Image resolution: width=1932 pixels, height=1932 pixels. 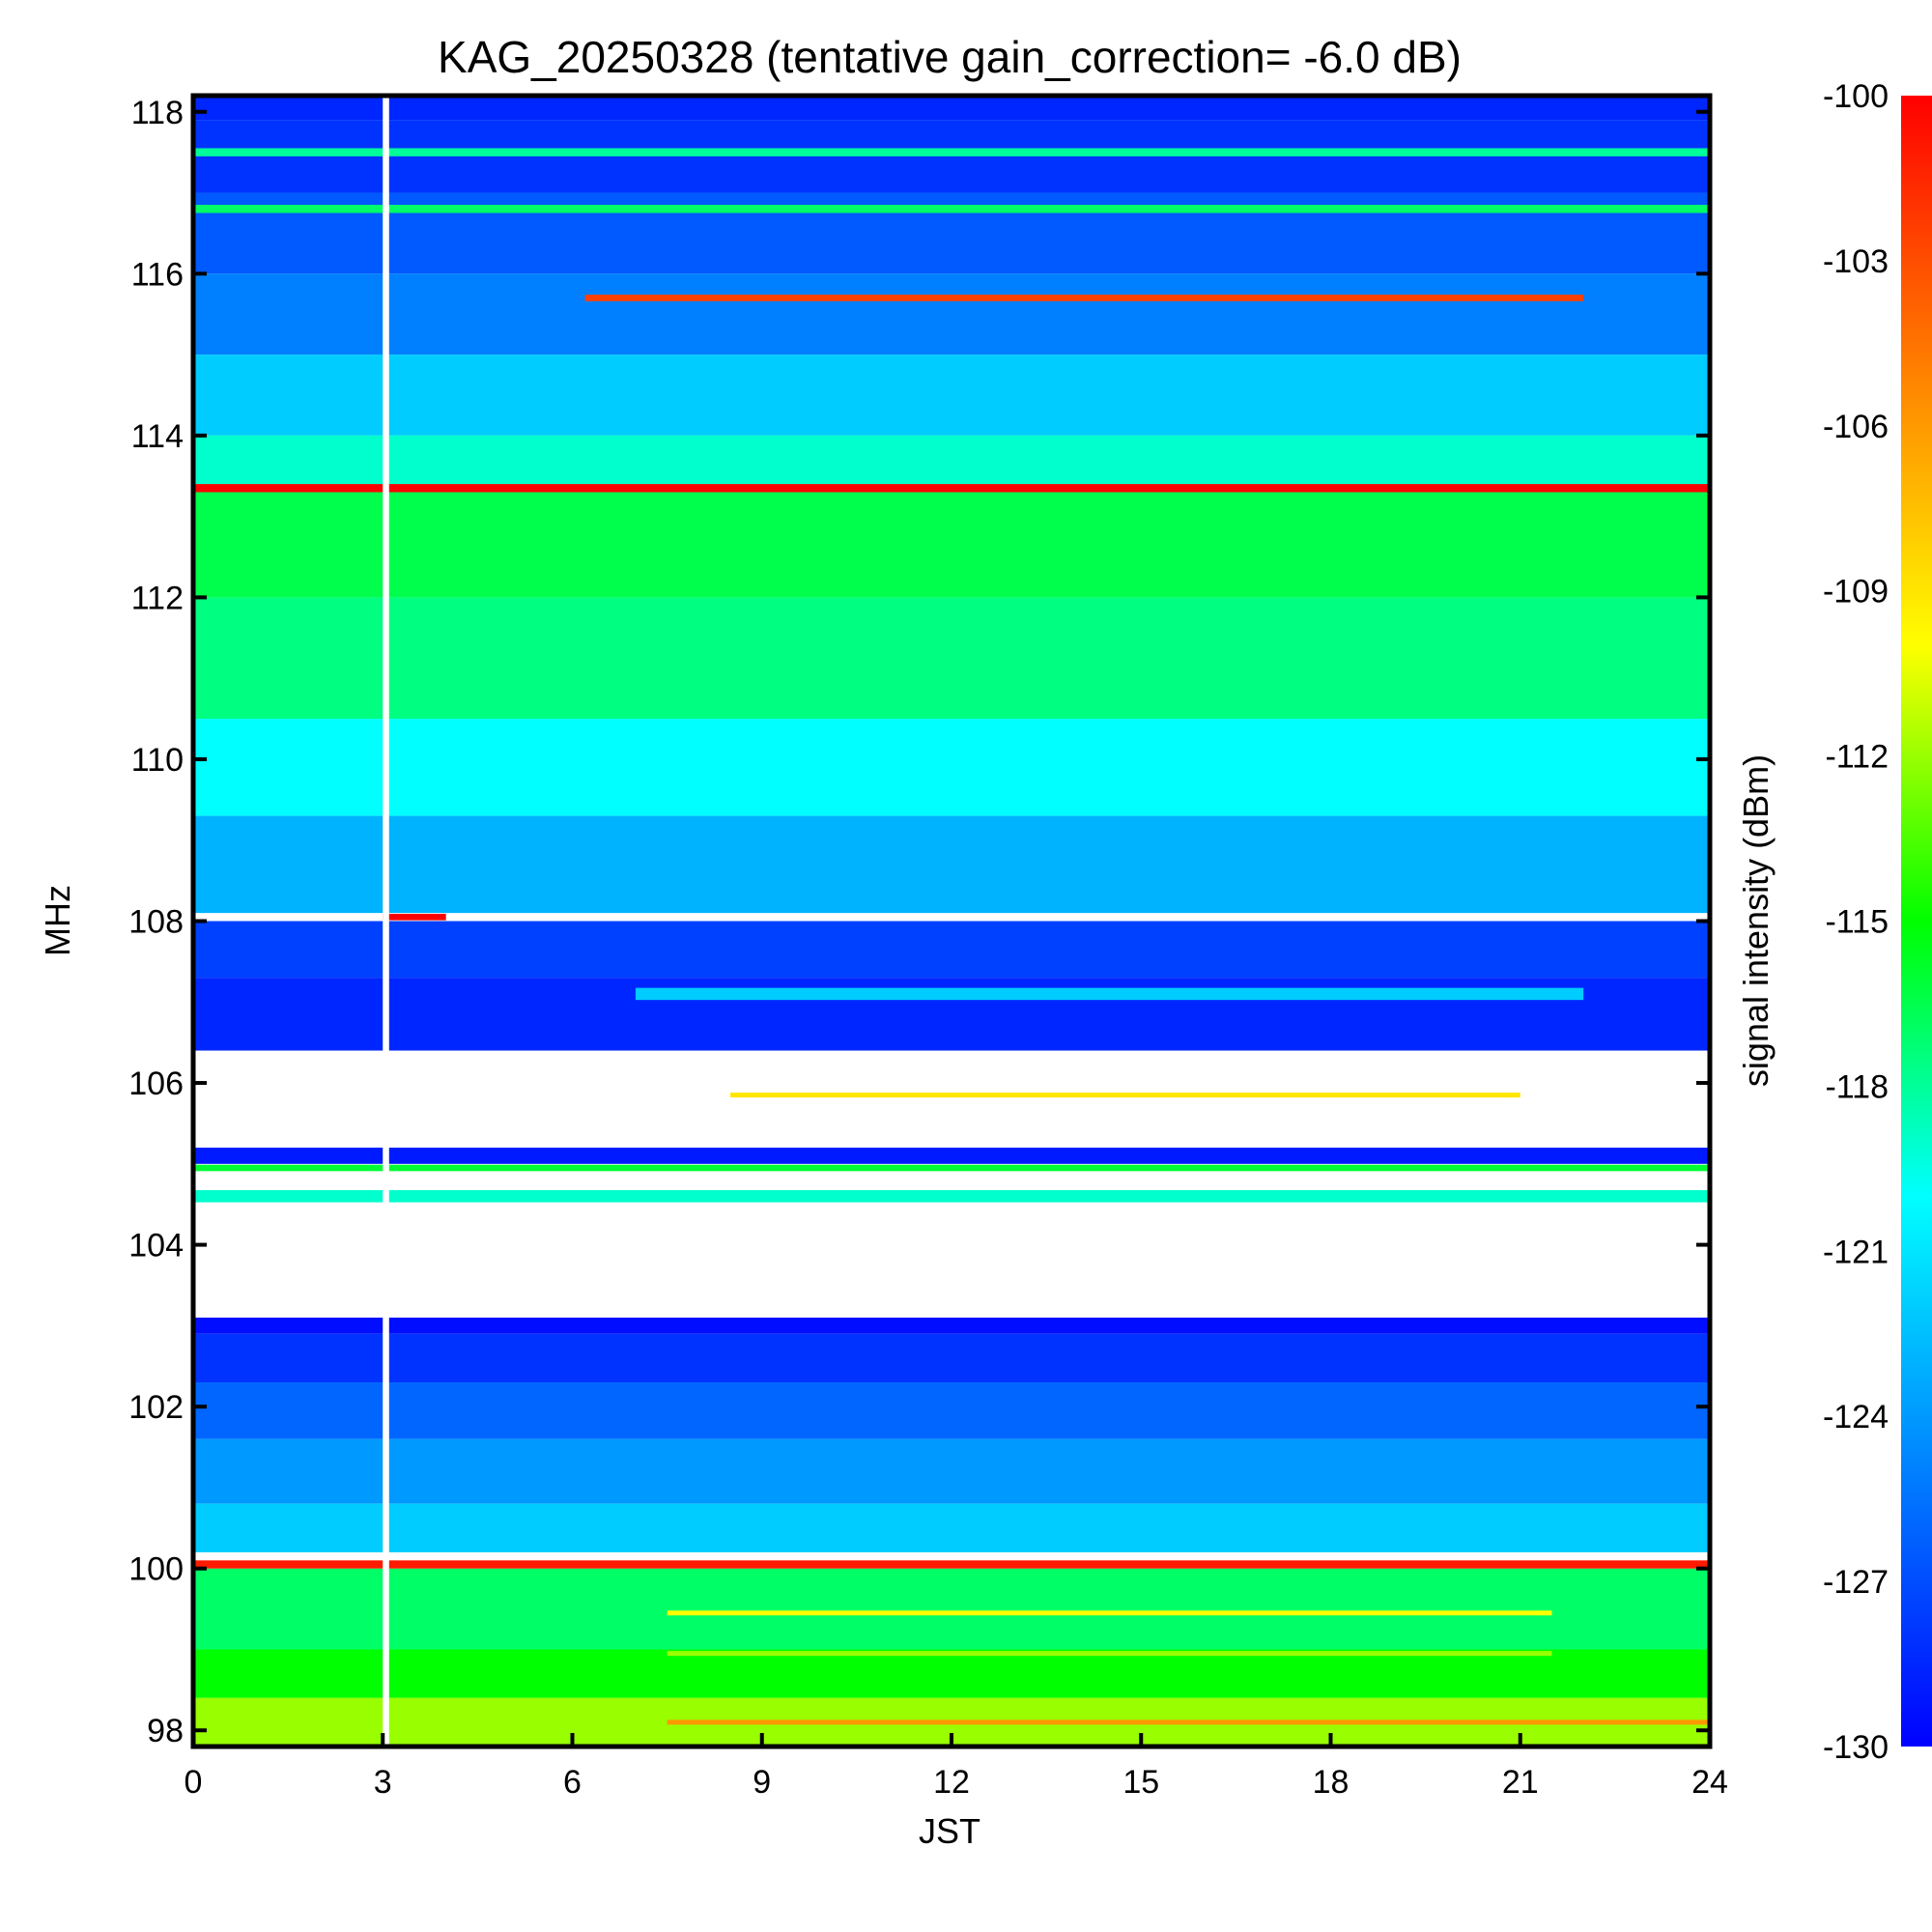 What do you see at coordinates (194, 1782) in the screenshot?
I see `x-tick-label: 0` at bounding box center [194, 1782].